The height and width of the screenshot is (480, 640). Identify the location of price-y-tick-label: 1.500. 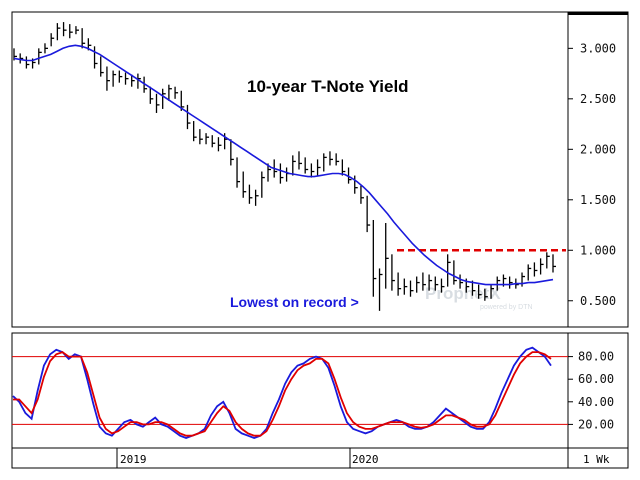
(598, 200).